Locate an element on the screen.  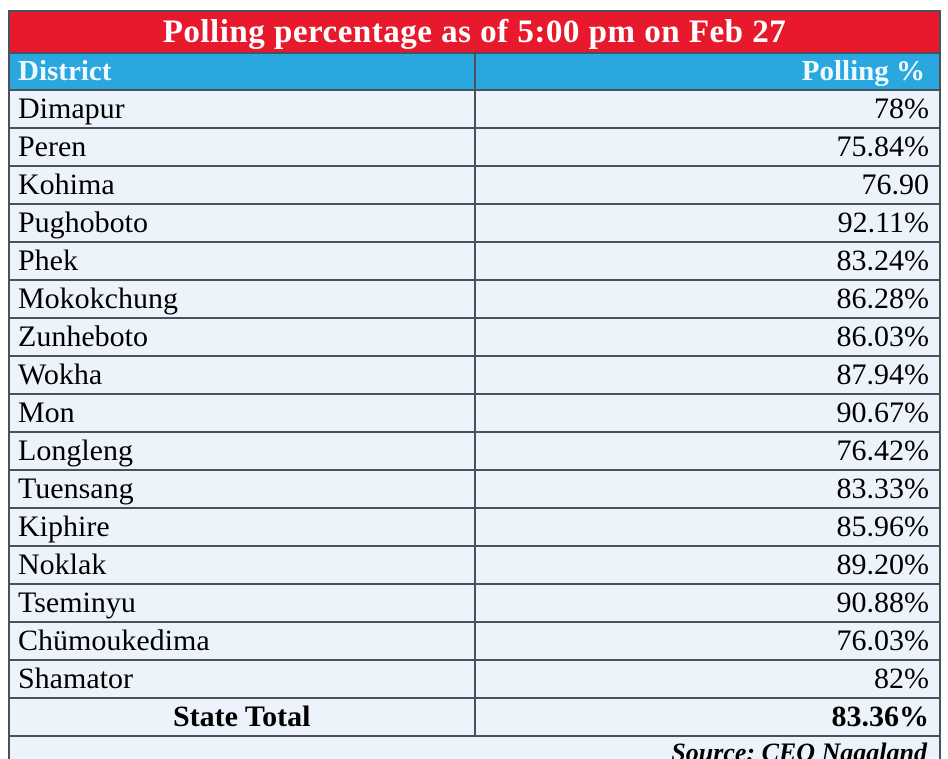
table-row: Shamator 82% is located at coordinates (474, 679).